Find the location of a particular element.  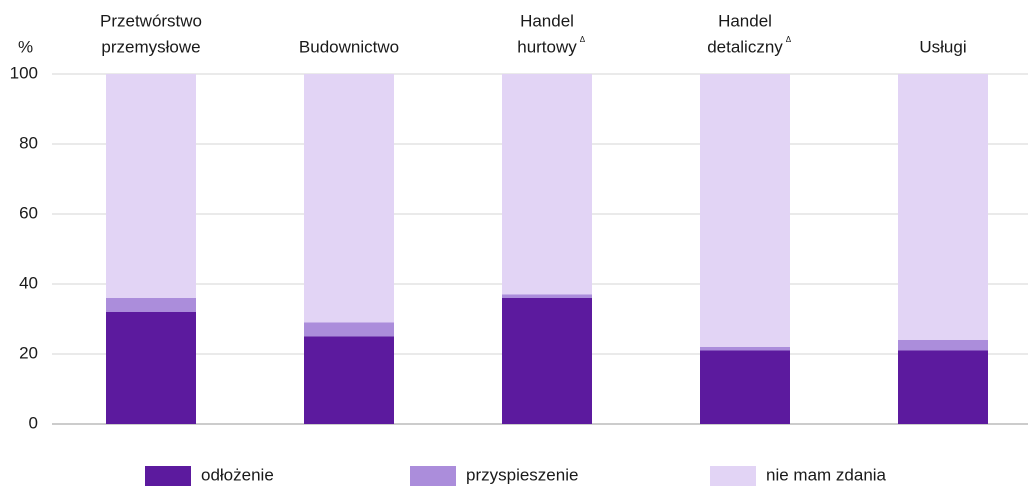

legend-label: odłożenie is located at coordinates (237, 474).